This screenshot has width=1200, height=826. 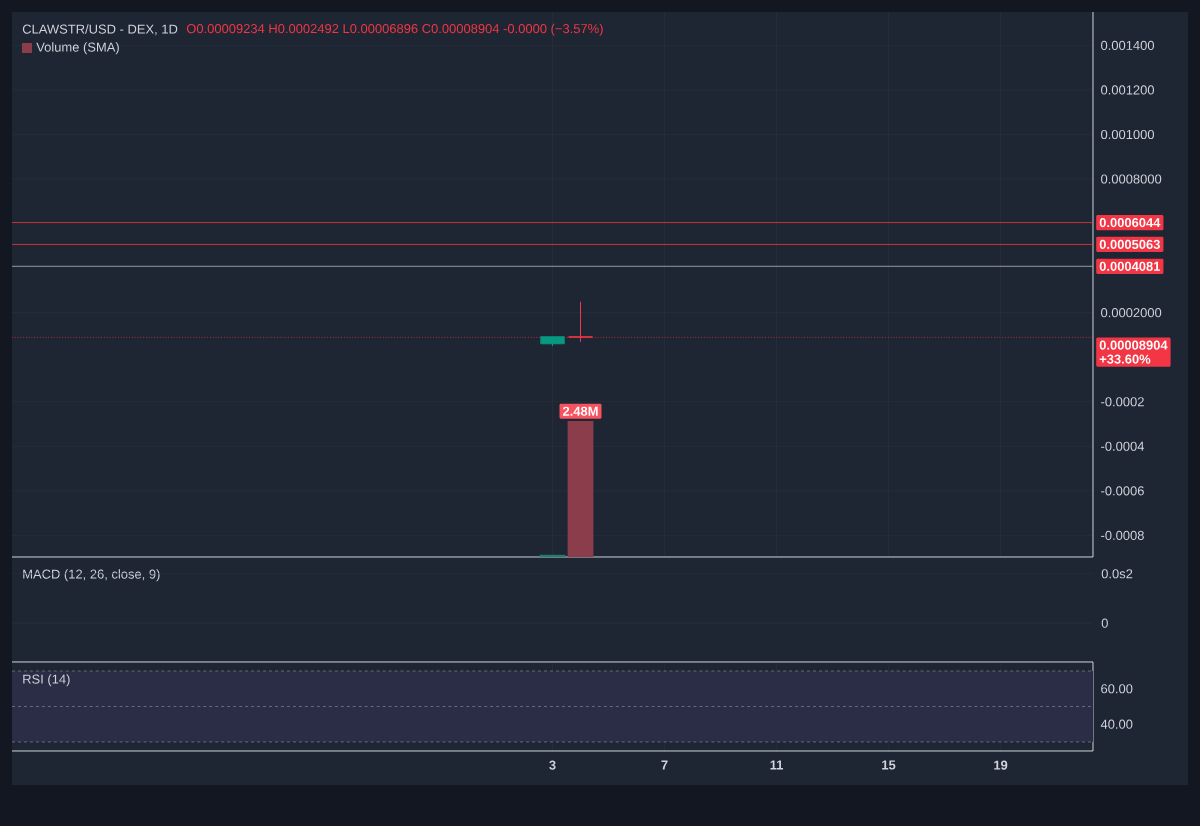 I want to click on text: +33.60%, so click(x=1125, y=359).